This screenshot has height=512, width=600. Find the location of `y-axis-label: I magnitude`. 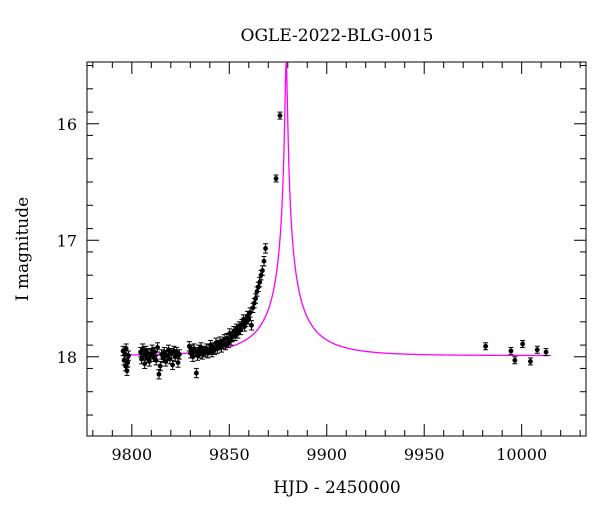

y-axis-label: I magnitude is located at coordinates (23, 249).